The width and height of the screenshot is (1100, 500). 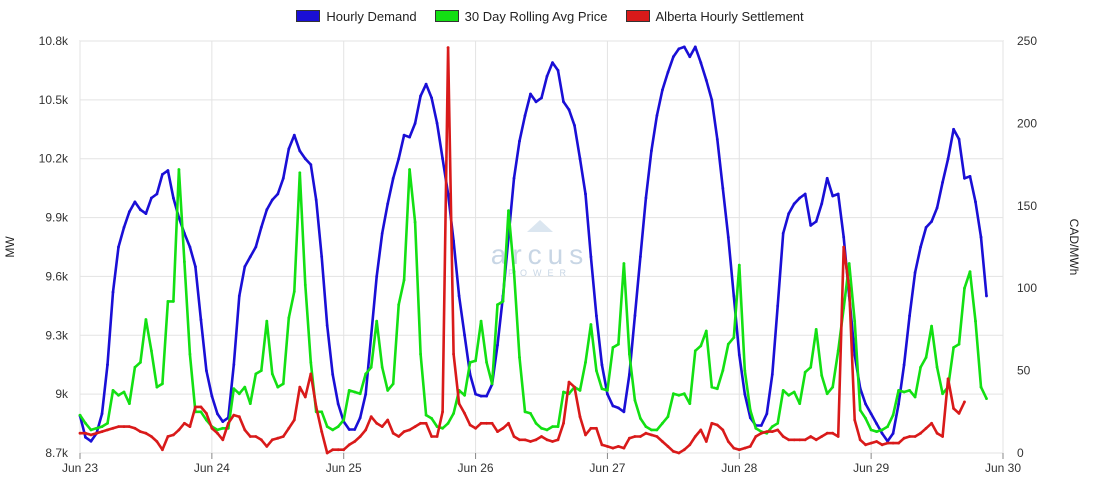 I want to click on y-tick-label-left: 9k, so click(x=62, y=394).